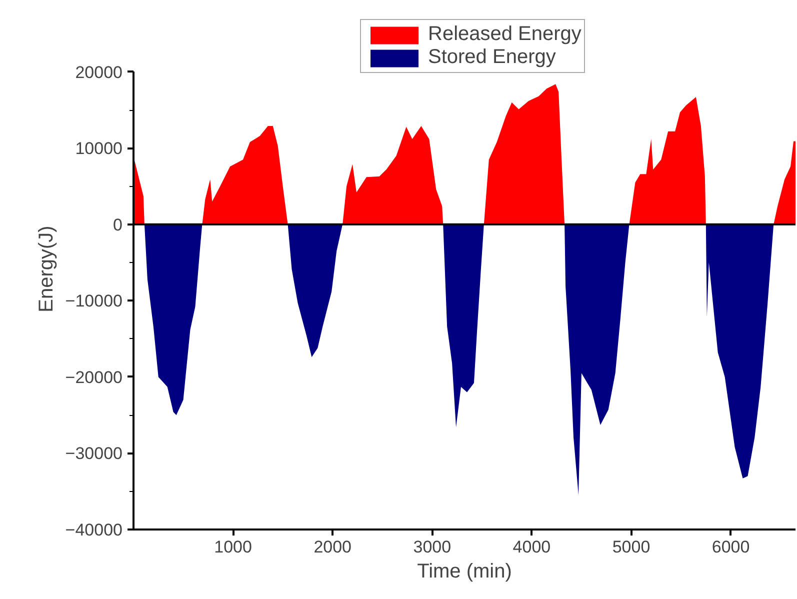 The height and width of the screenshot is (599, 797). What do you see at coordinates (505, 34) in the screenshot?
I see `legend-label: Released Energy` at bounding box center [505, 34].